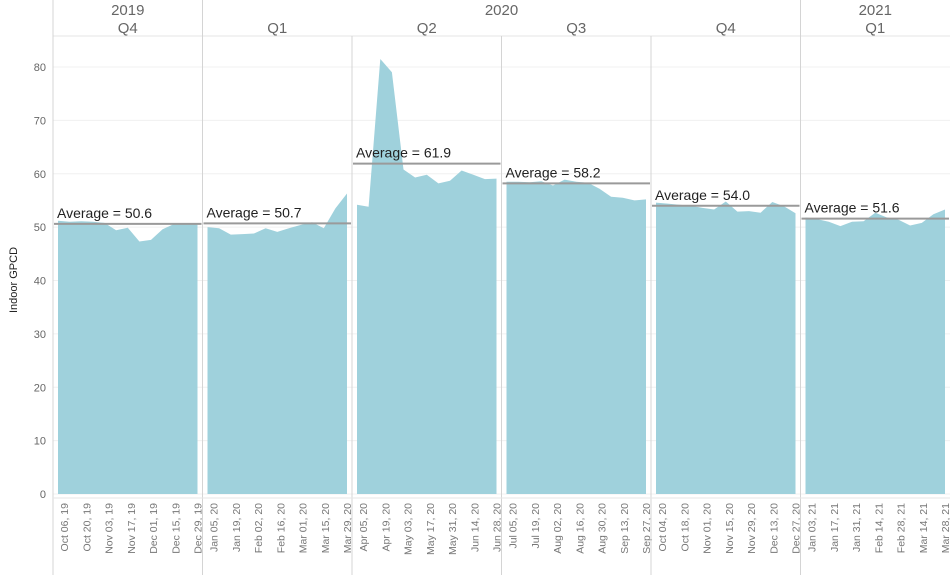 This screenshot has width=950, height=575. What do you see at coordinates (603, 528) in the screenshot?
I see `x-tick-label: Aug 30, 20` at bounding box center [603, 528].